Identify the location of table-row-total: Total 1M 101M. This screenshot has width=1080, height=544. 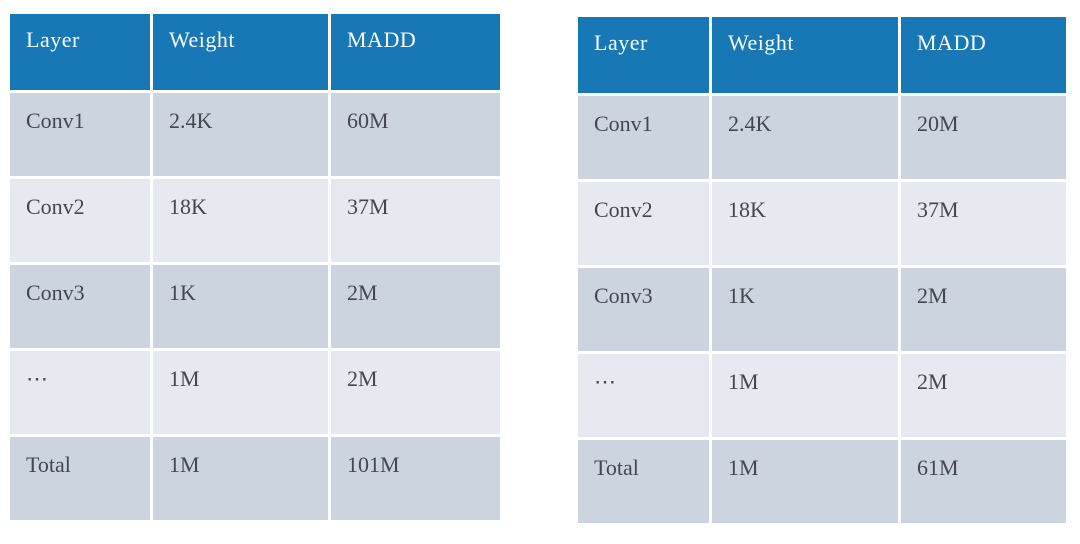
(255, 478).